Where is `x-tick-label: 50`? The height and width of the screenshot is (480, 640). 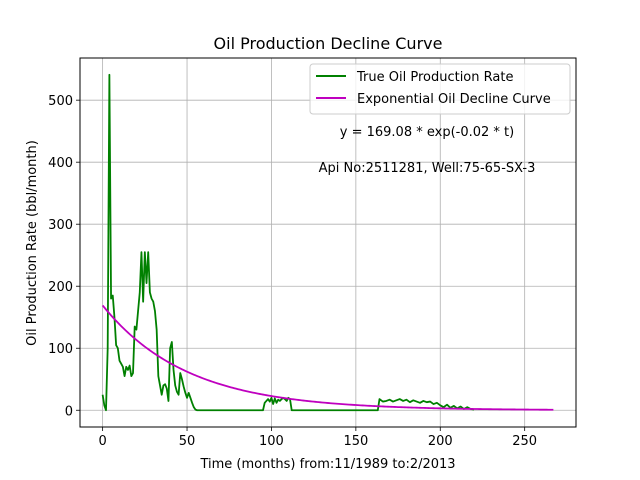 x-tick-label: 50 is located at coordinates (187, 441).